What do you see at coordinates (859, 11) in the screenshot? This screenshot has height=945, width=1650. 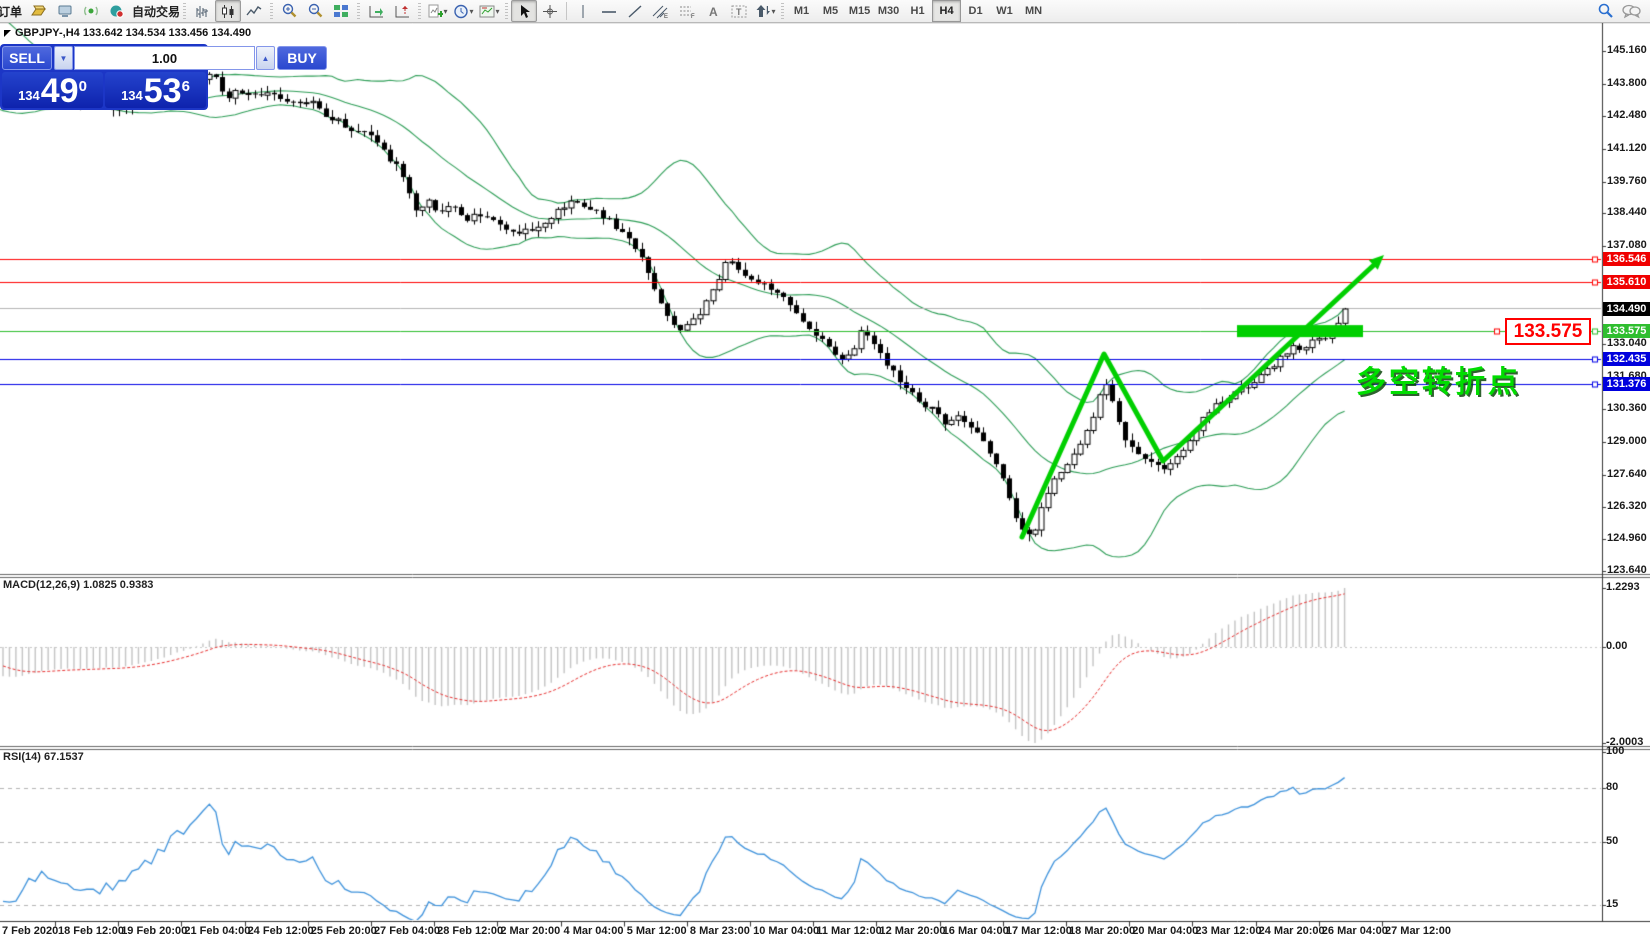 I see `timeframe-m15: M15` at bounding box center [859, 11].